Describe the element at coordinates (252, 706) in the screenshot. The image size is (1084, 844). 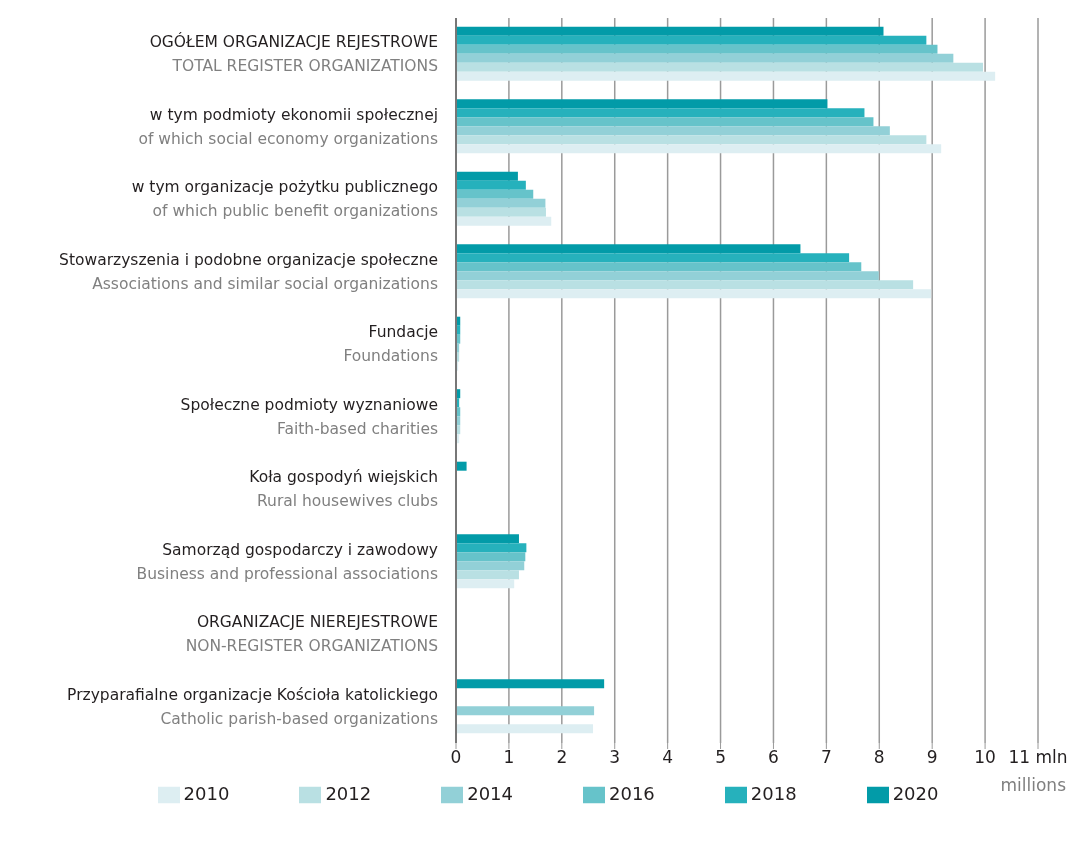
I see `y-tick-label: Przyparafialne organizacje Kościoła katolickiego Catholic parish-based organizations` at that location.